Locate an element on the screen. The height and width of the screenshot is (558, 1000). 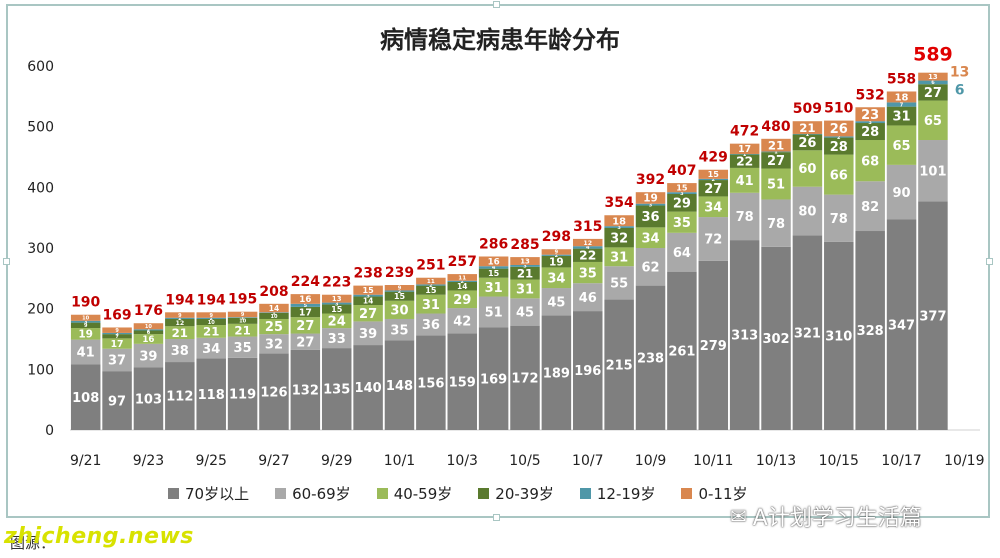
total-label: 480 is located at coordinates (775, 127).